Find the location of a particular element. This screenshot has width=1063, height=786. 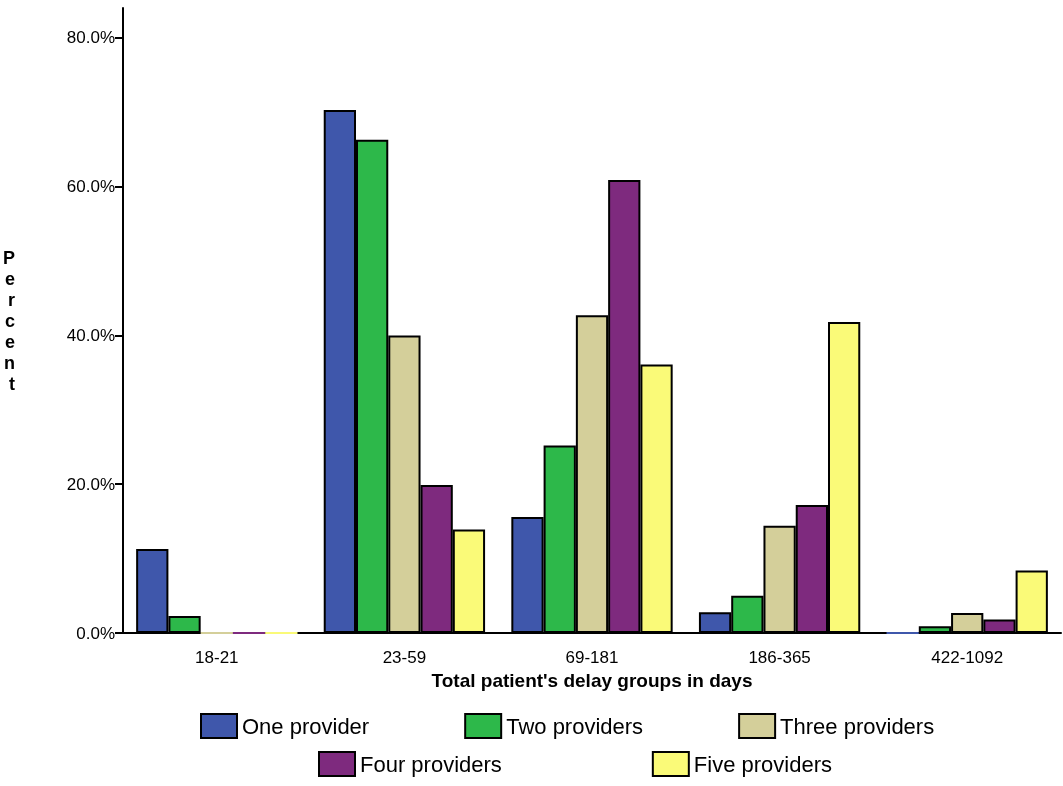

x-tick-label: 18-21 is located at coordinates (217, 657).